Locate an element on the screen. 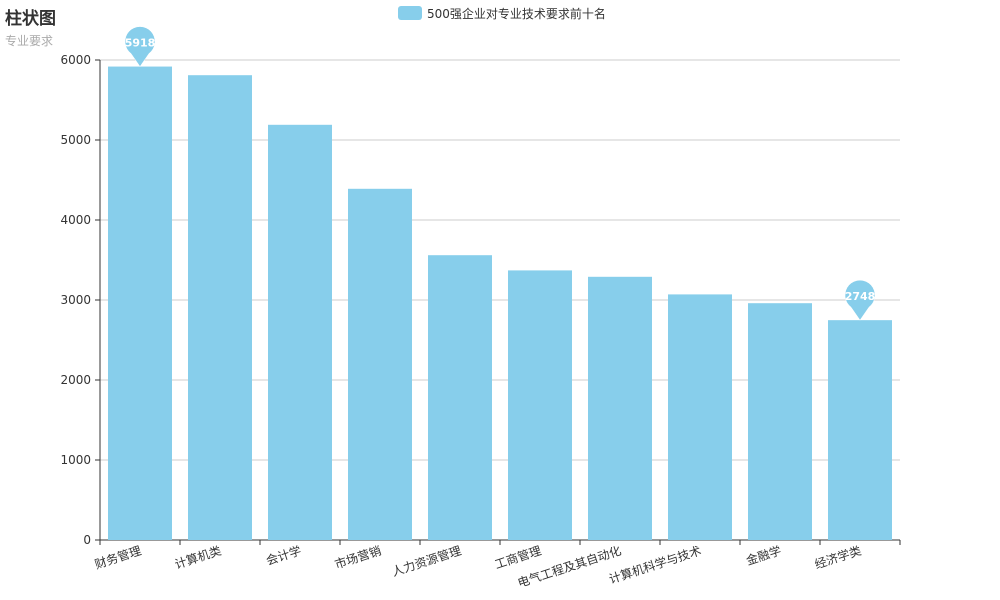 This screenshot has height=600, width=1000. x-tick-label: 经济学类 is located at coordinates (838, 557).